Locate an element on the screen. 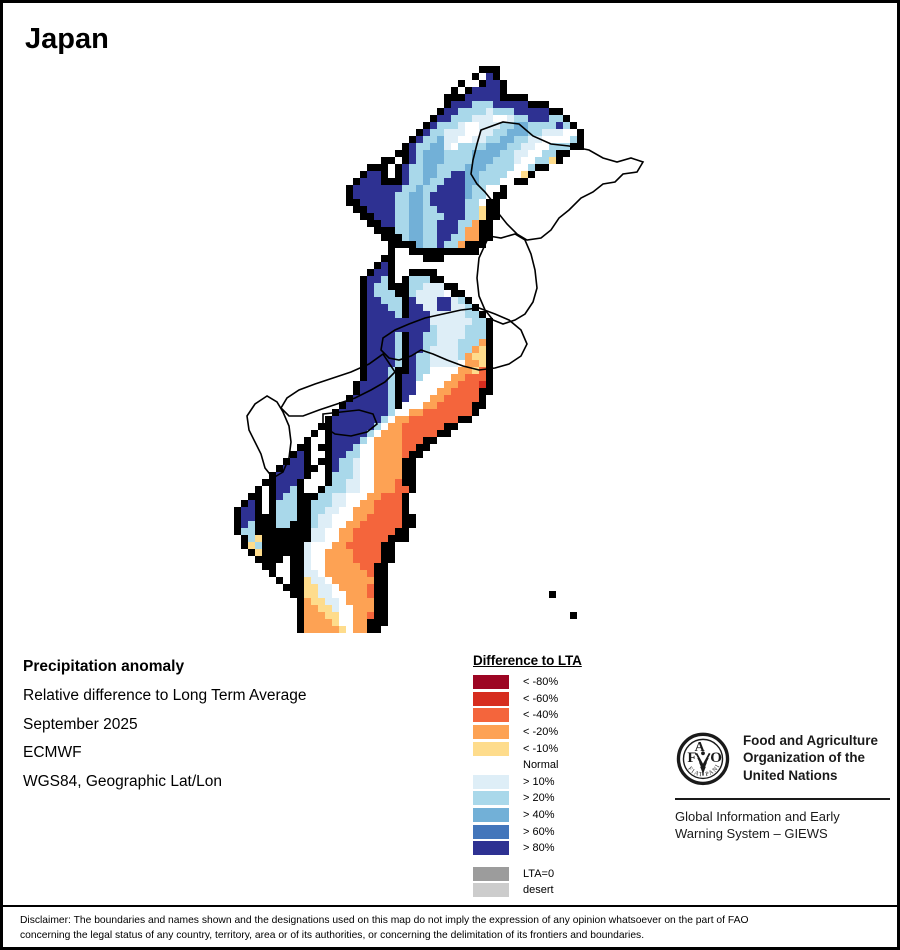 The height and width of the screenshot is (950, 900). legend-item-row: > 10% is located at coordinates (527, 782).